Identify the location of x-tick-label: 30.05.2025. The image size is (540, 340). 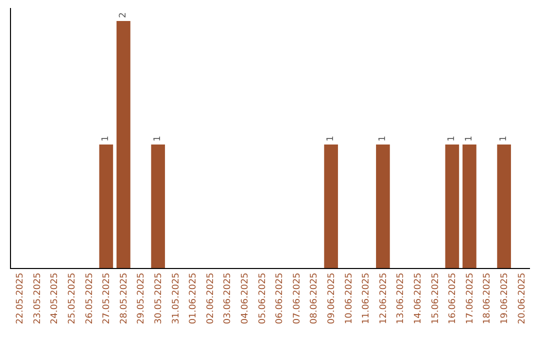
(159, 298).